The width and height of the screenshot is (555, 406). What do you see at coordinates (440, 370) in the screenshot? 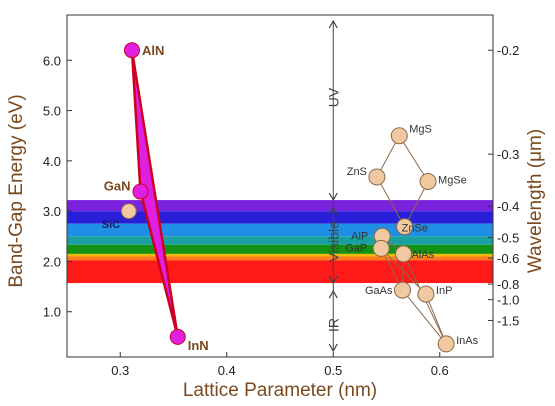
I see `x-tick-label-3: 0.6` at bounding box center [440, 370].